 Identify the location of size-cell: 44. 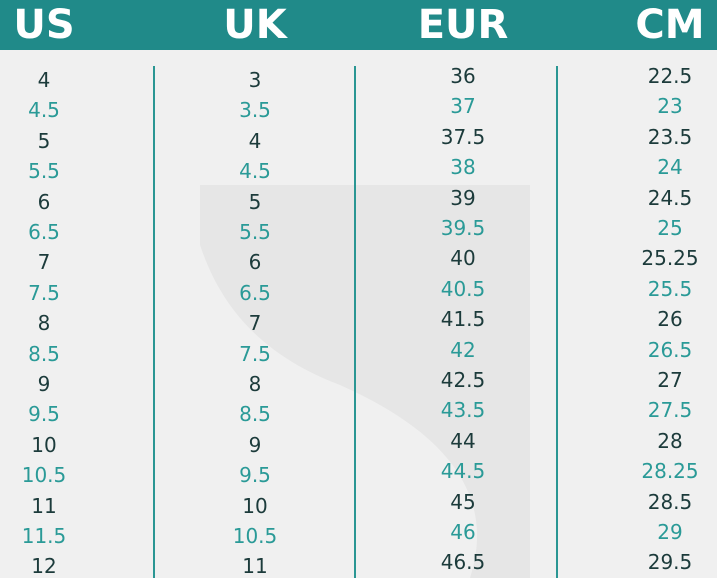
(463, 440).